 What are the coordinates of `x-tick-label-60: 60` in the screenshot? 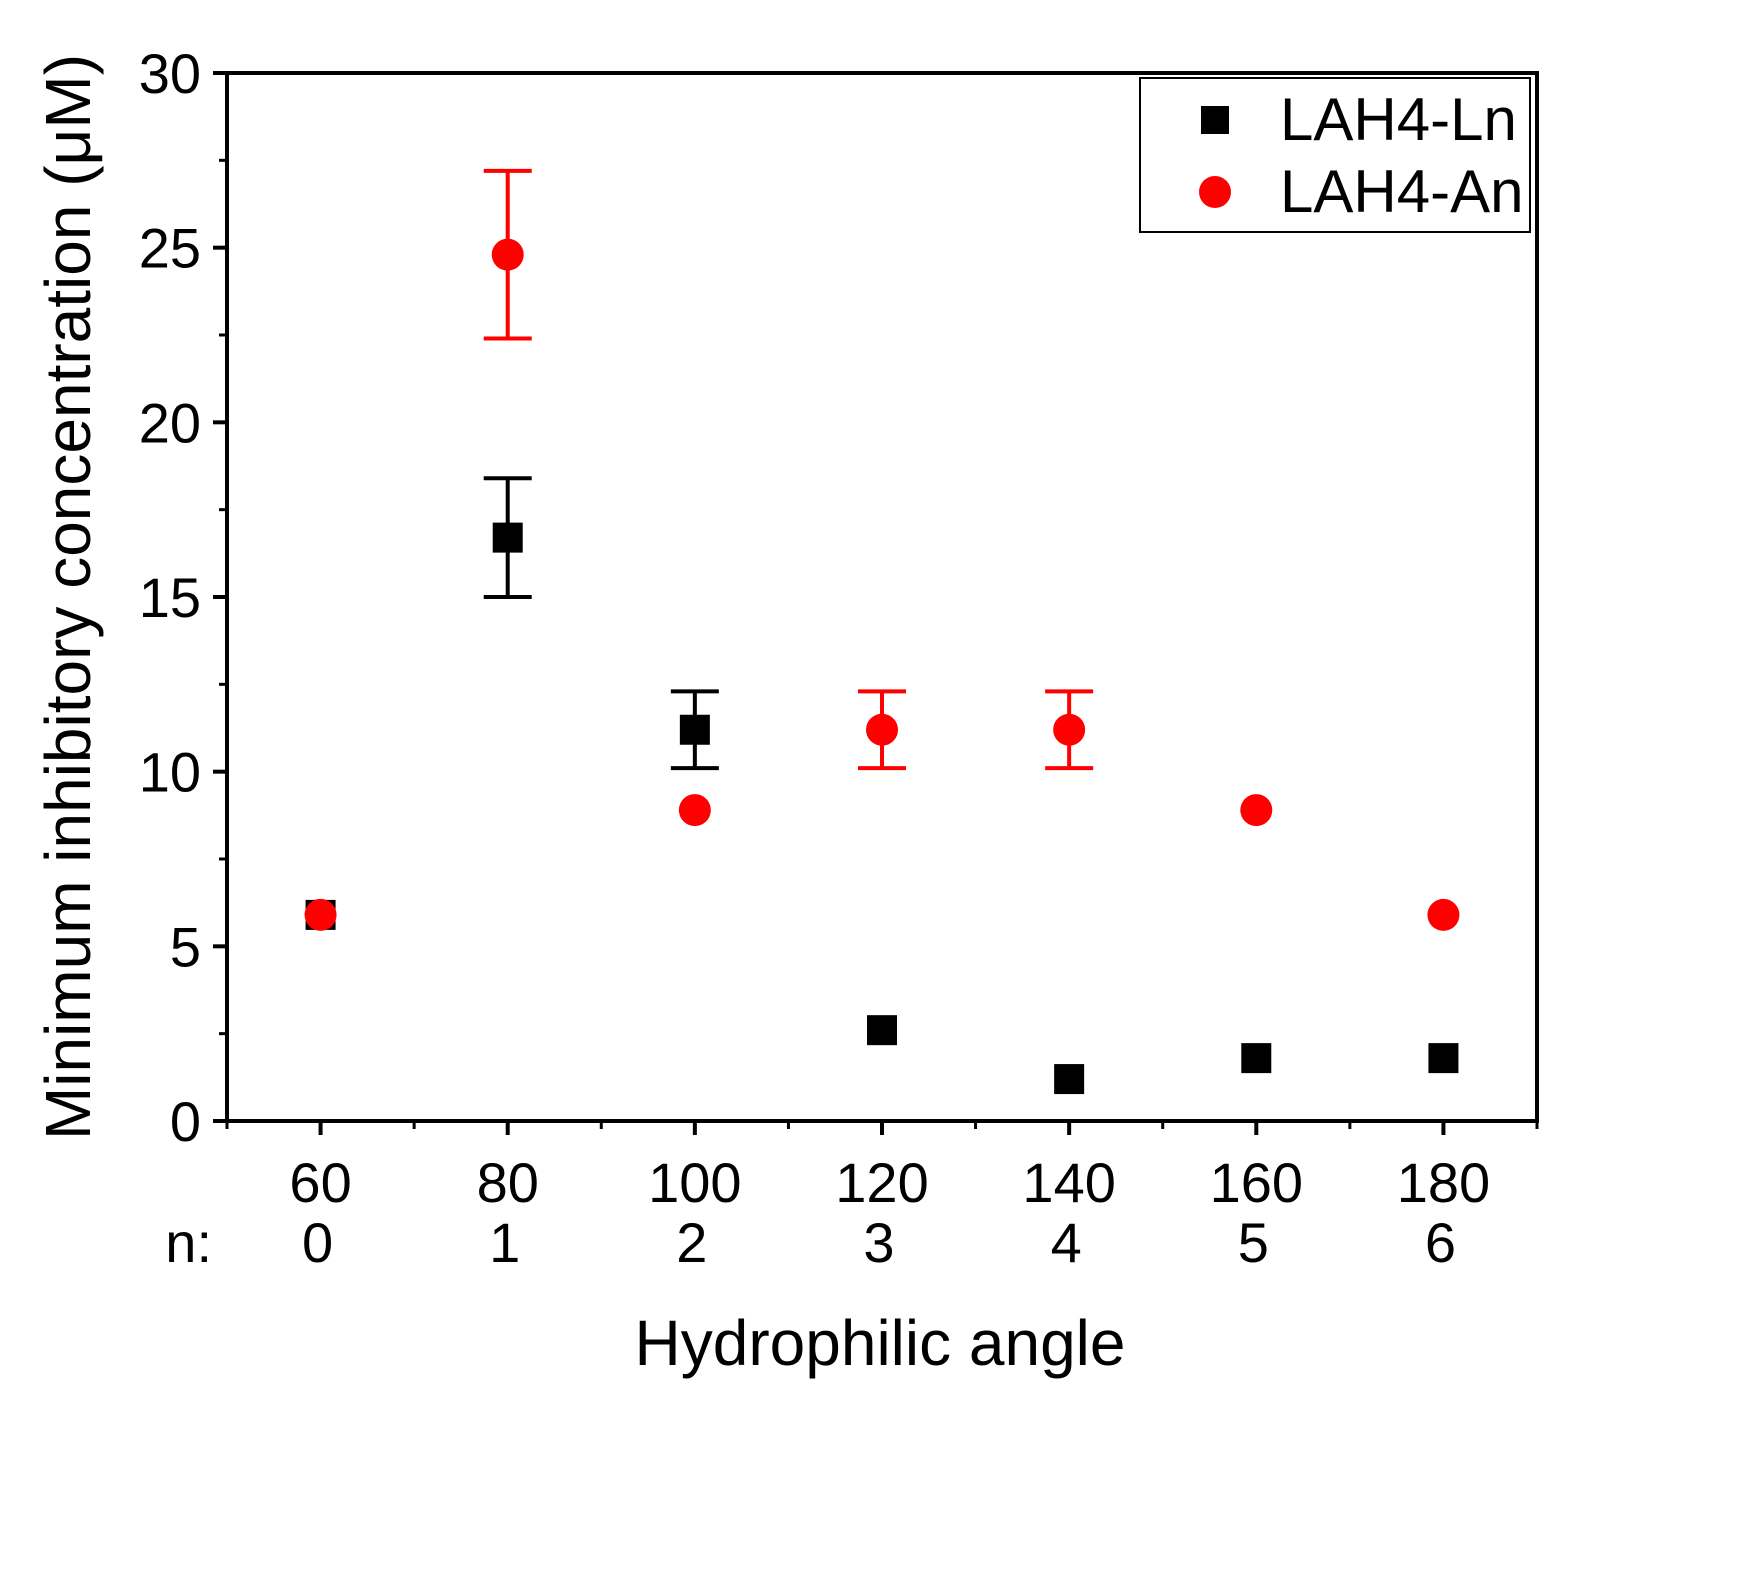 It's located at (320, 1182).